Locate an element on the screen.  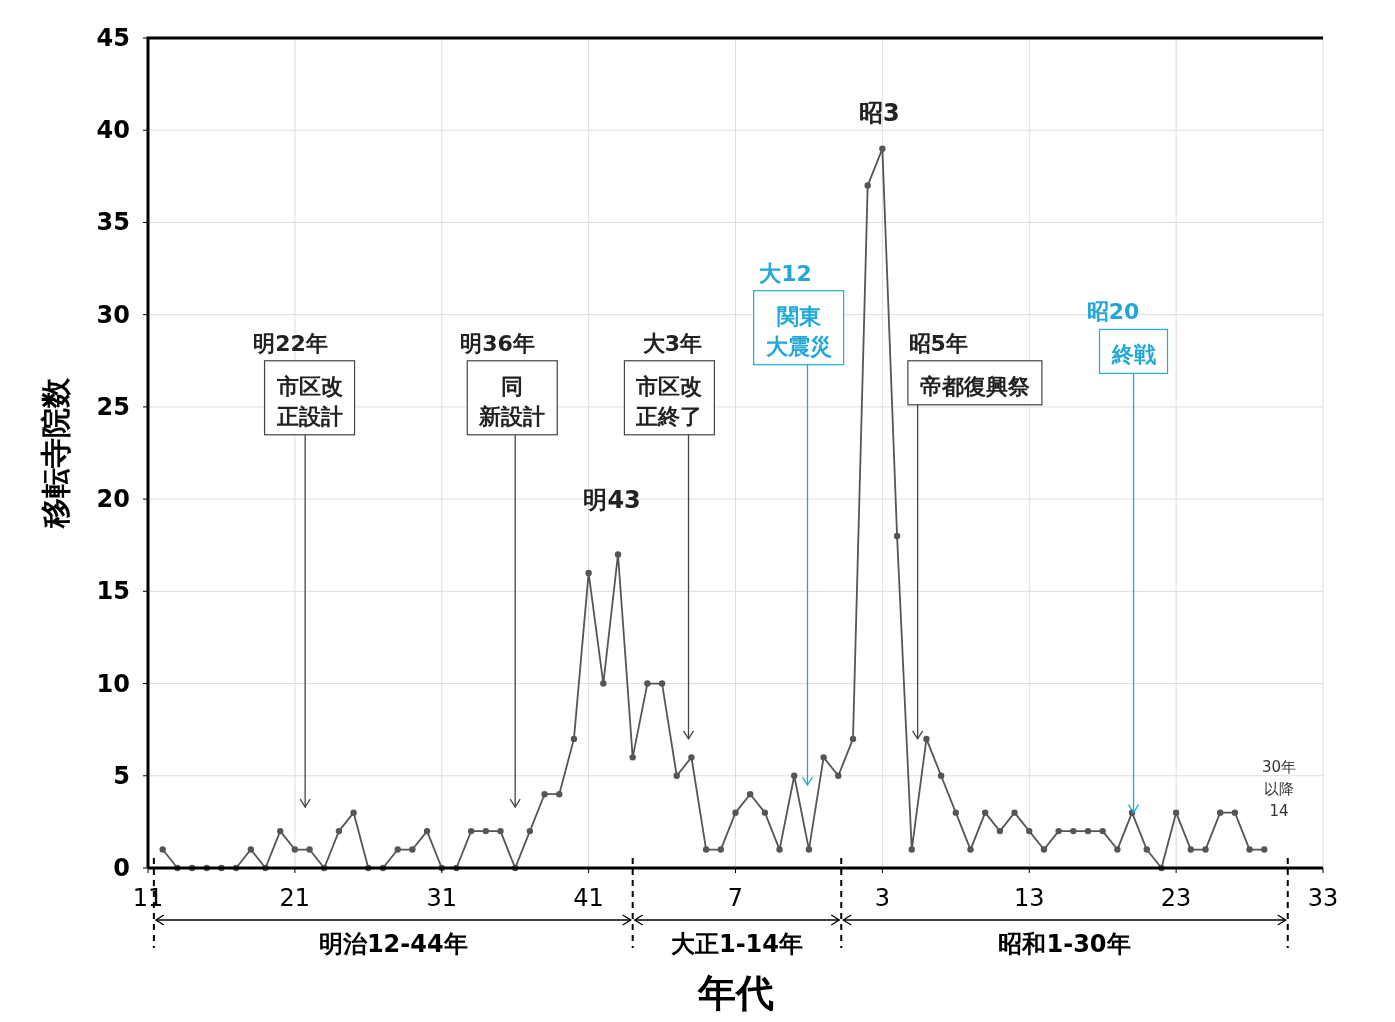
text-box: 終戦 is located at coordinates (1133, 351).